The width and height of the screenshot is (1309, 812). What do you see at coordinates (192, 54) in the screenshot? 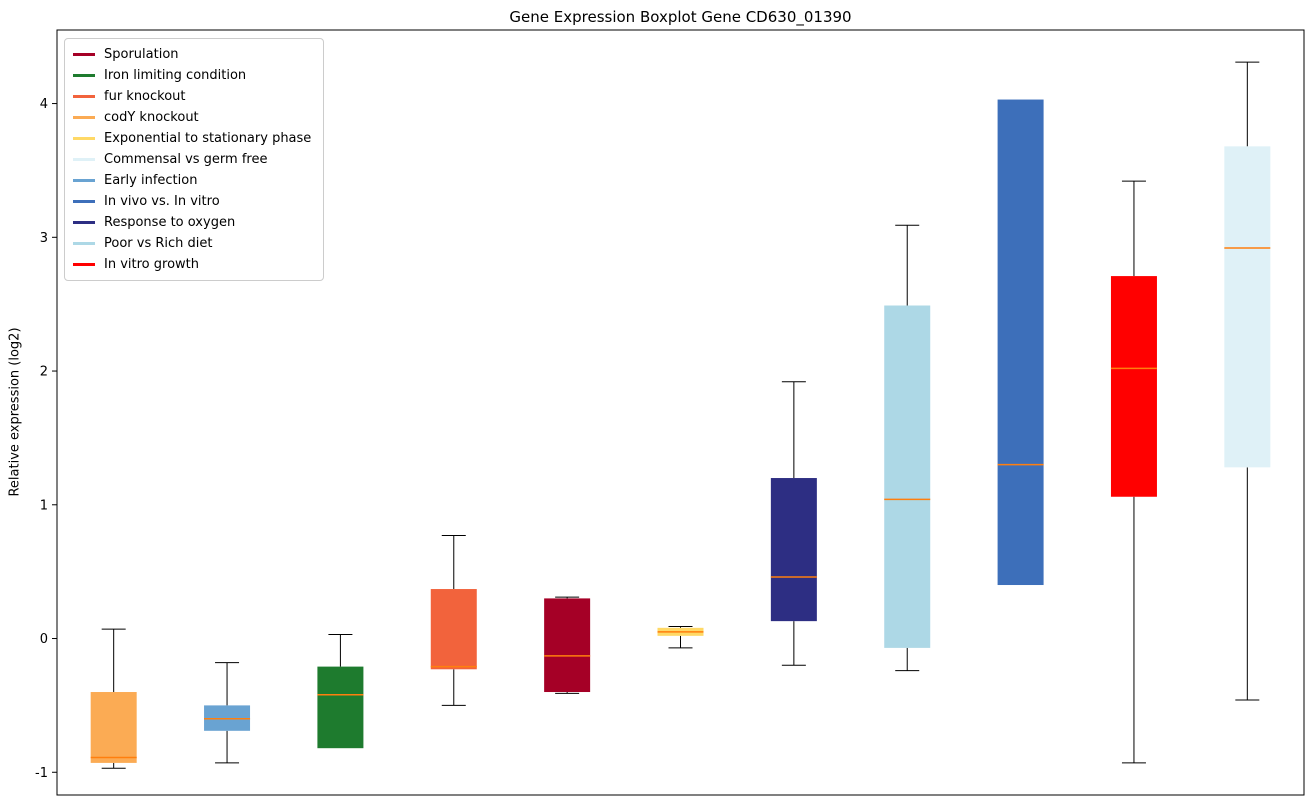
I see `legend-item: Sporulation` at bounding box center [192, 54].